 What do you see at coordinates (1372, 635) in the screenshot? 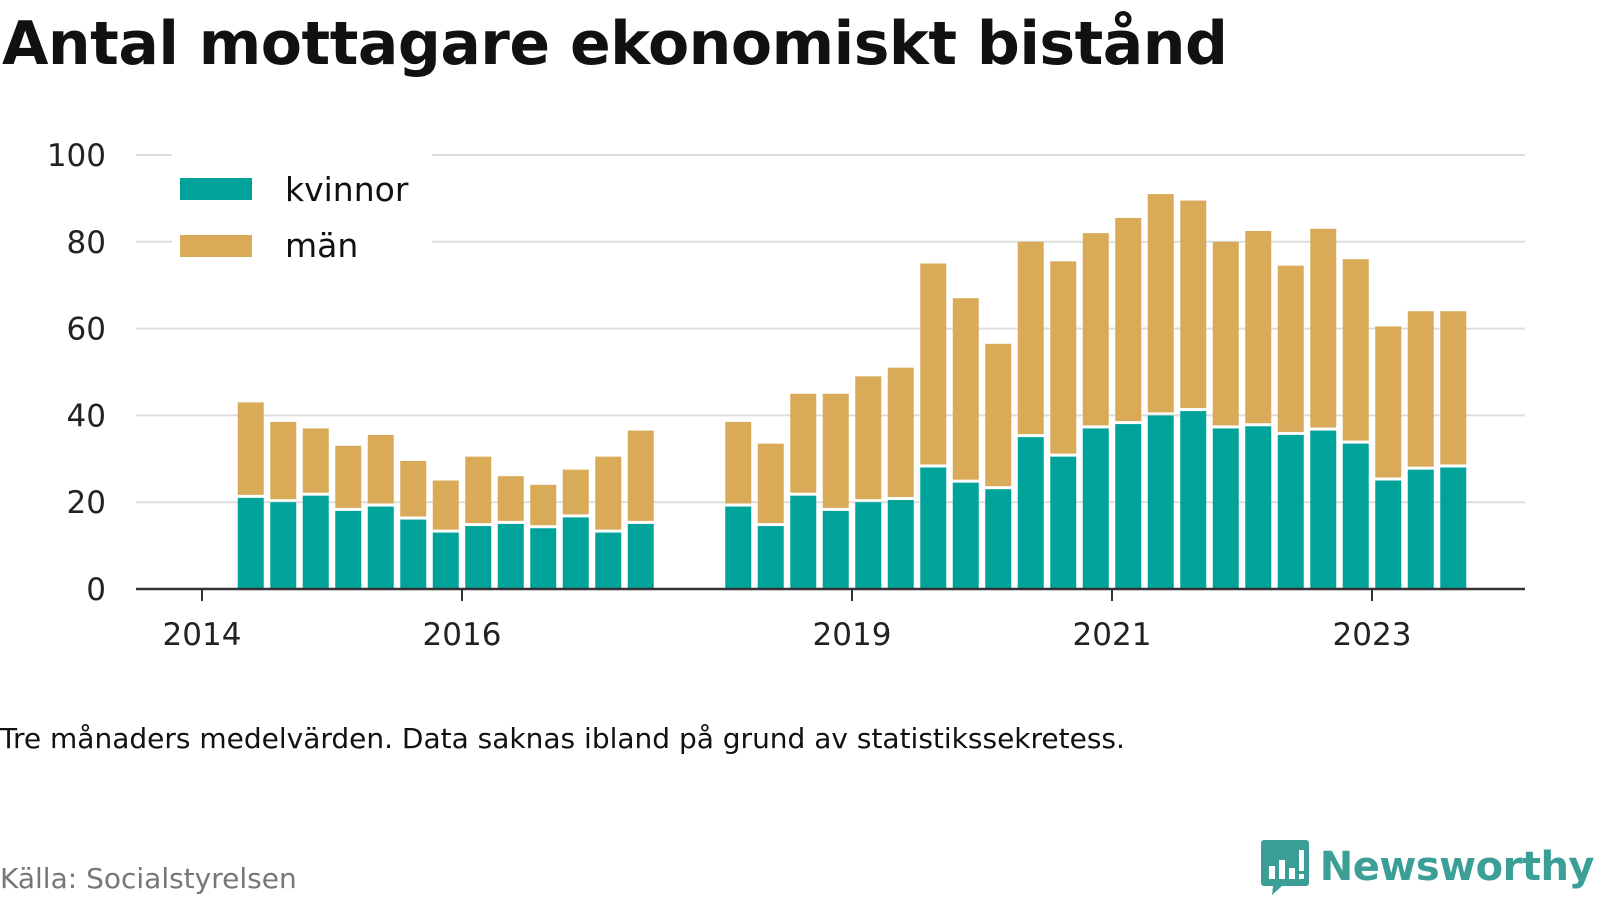
I see `x-tick-label: 2023` at bounding box center [1372, 635].